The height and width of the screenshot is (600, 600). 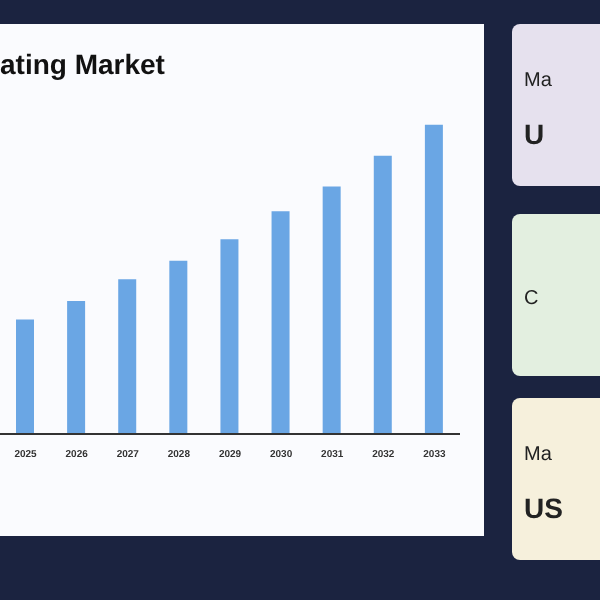 I want to click on info-card: Ma U, so click(x=556, y=105).